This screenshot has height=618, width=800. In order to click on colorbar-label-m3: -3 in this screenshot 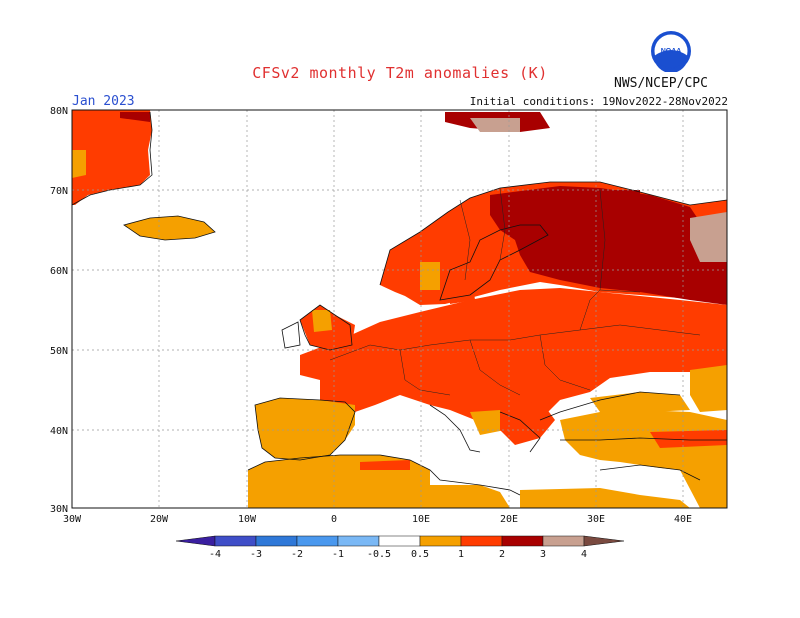, I will do `click(256, 554)`.